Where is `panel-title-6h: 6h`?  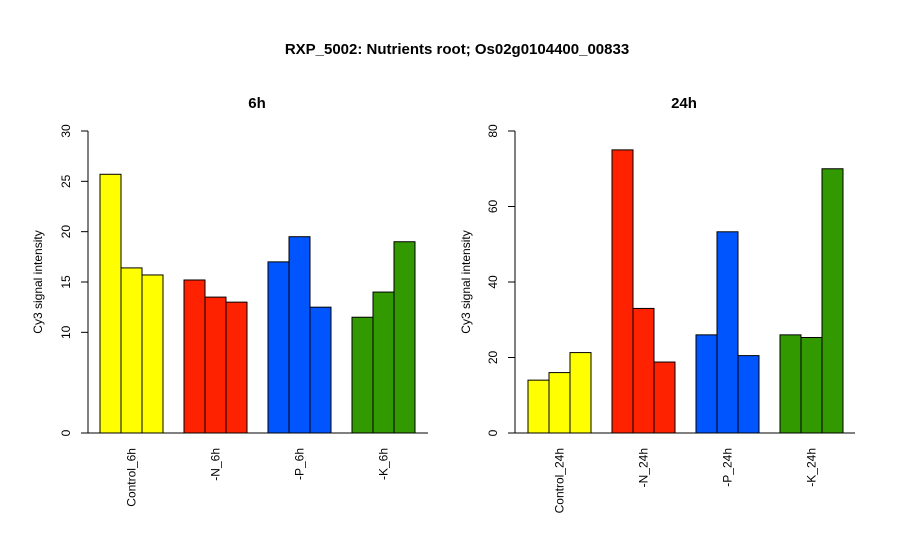
panel-title-6h: 6h is located at coordinates (257, 103).